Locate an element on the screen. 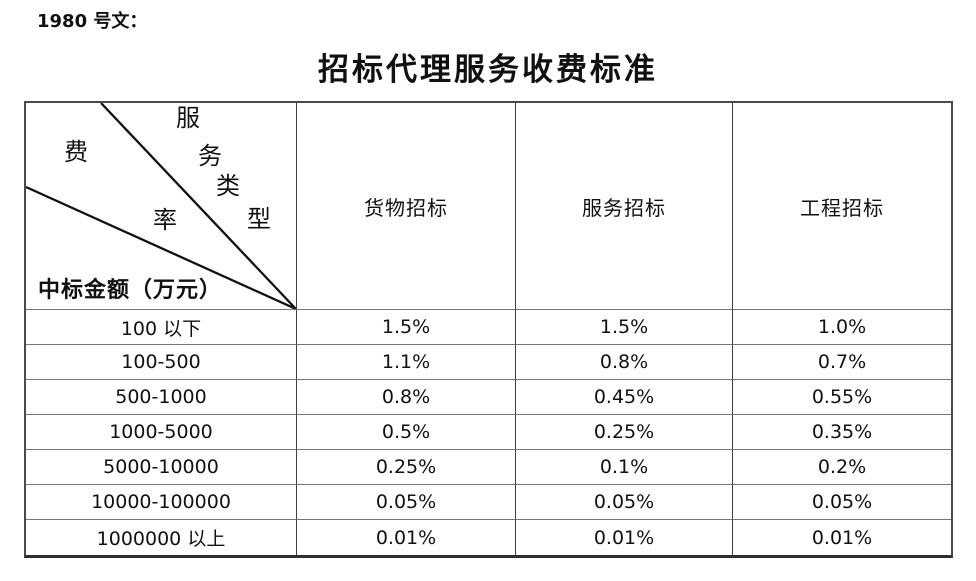 This screenshot has width=976, height=581. diagonal-line-lower is located at coordinates (161, 247).